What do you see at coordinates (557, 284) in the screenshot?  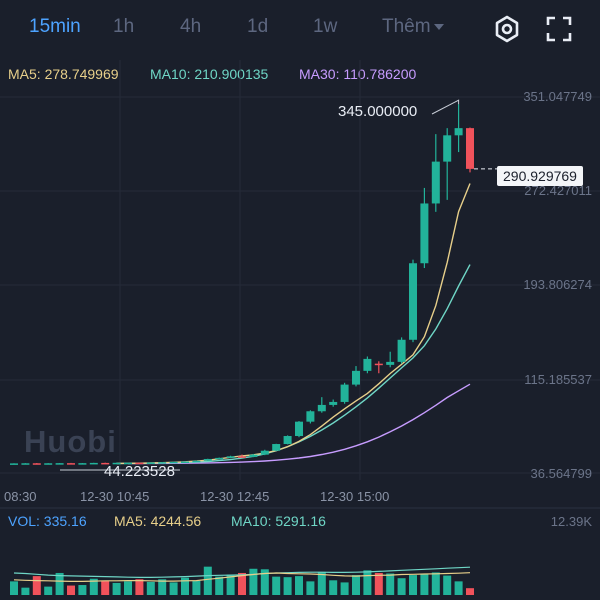 I see `price-axis-label: 193.806274` at bounding box center [557, 284].